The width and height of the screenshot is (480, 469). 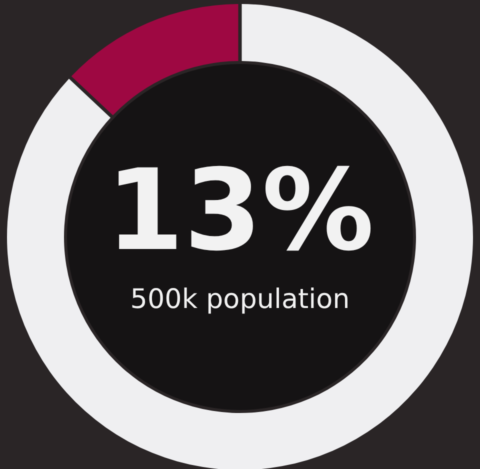 What do you see at coordinates (154, 60) in the screenshot?
I see `donut-slice` at bounding box center [154, 60].